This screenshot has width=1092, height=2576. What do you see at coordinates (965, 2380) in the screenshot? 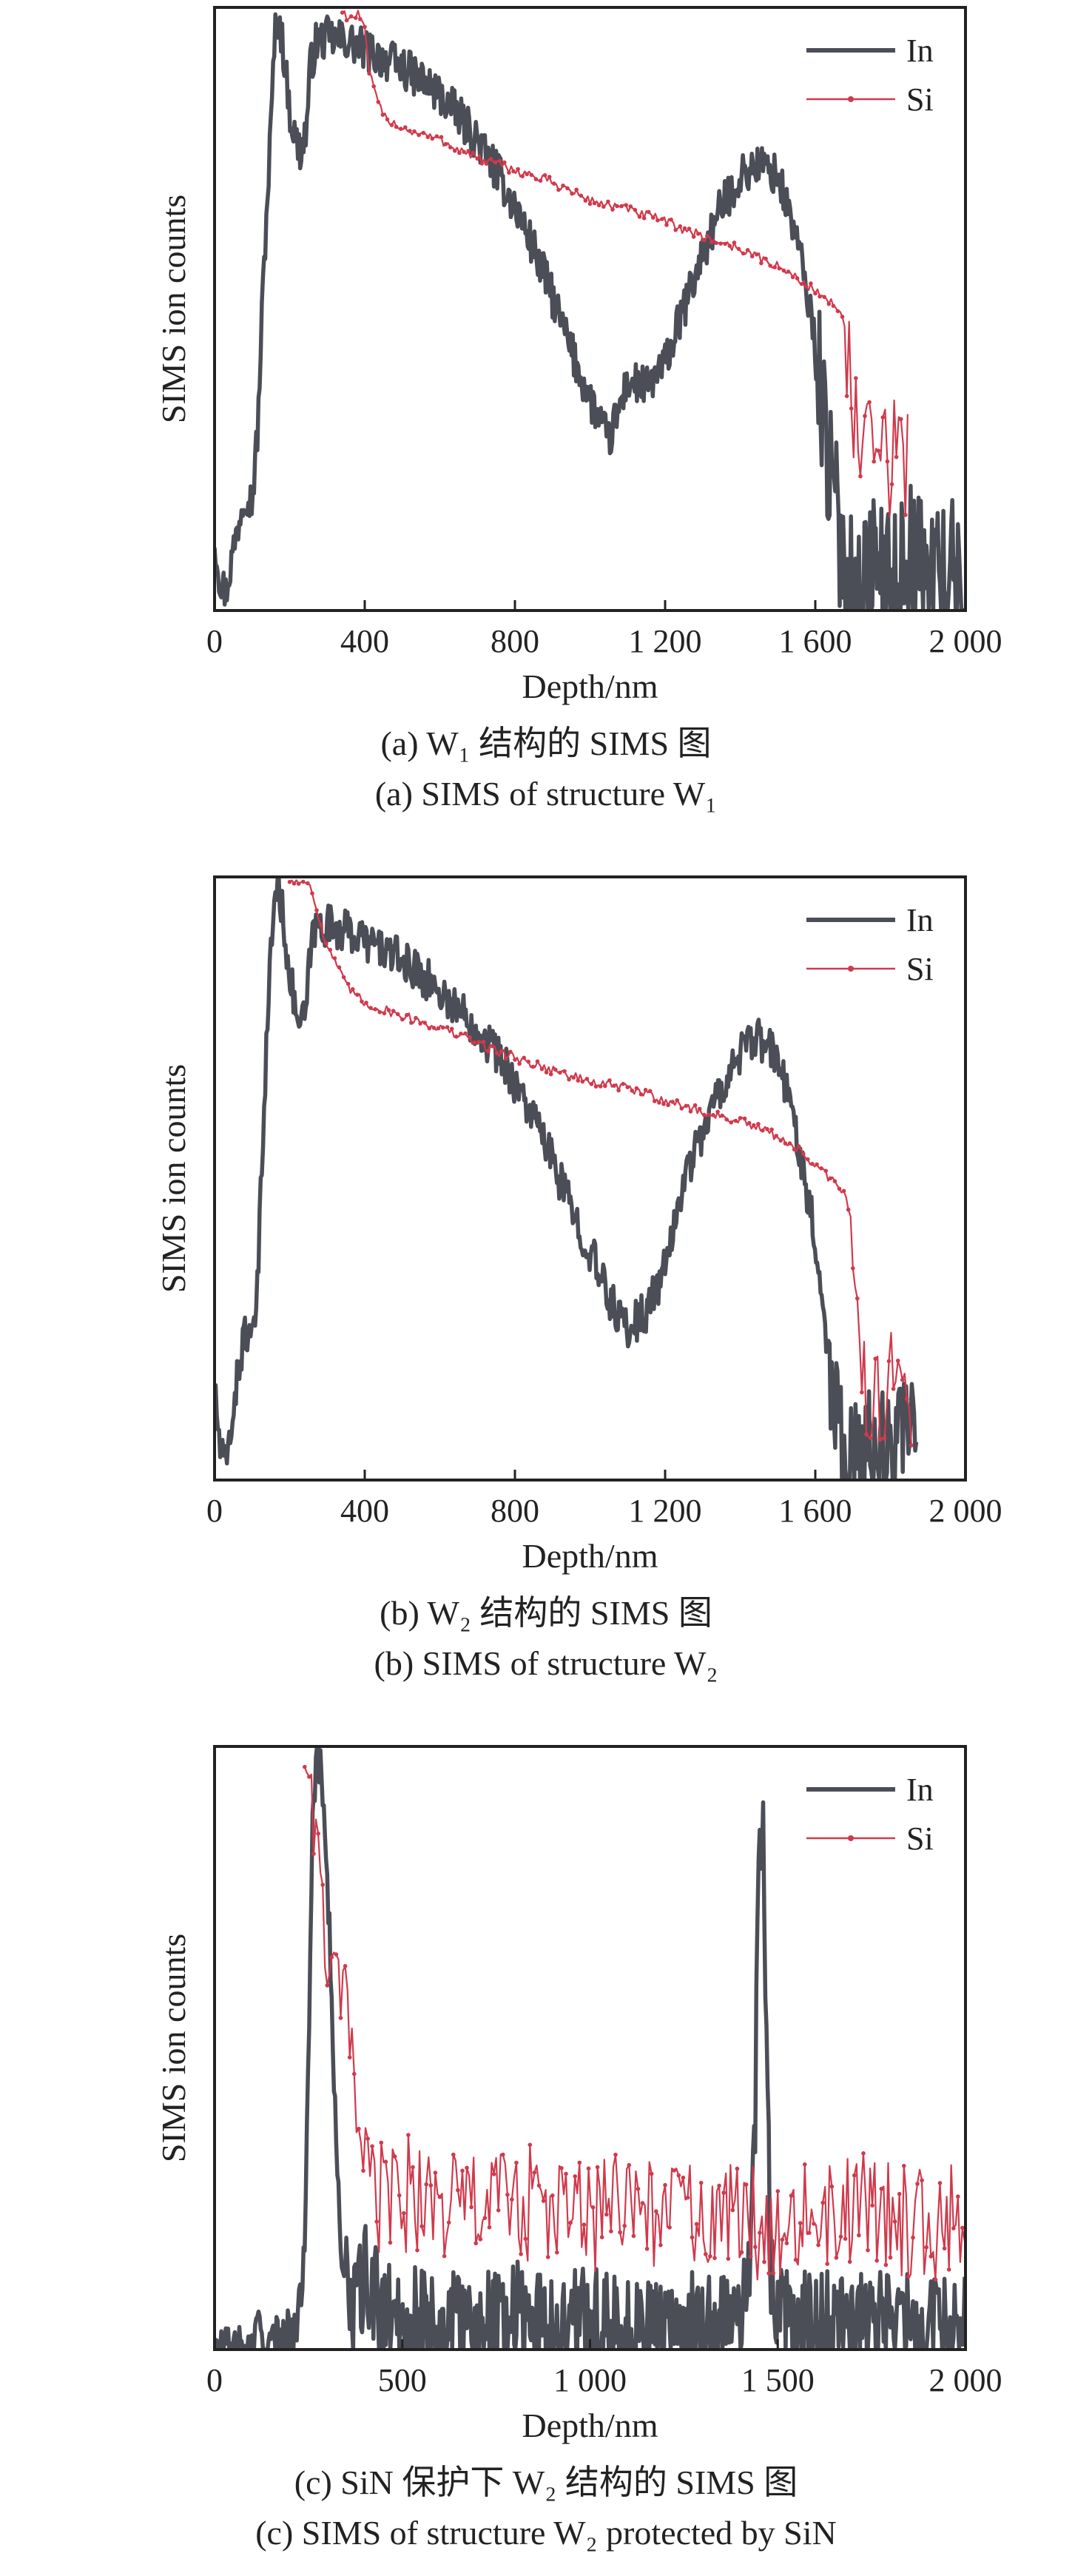
I see `x-tick-label: 2 000` at bounding box center [965, 2380].